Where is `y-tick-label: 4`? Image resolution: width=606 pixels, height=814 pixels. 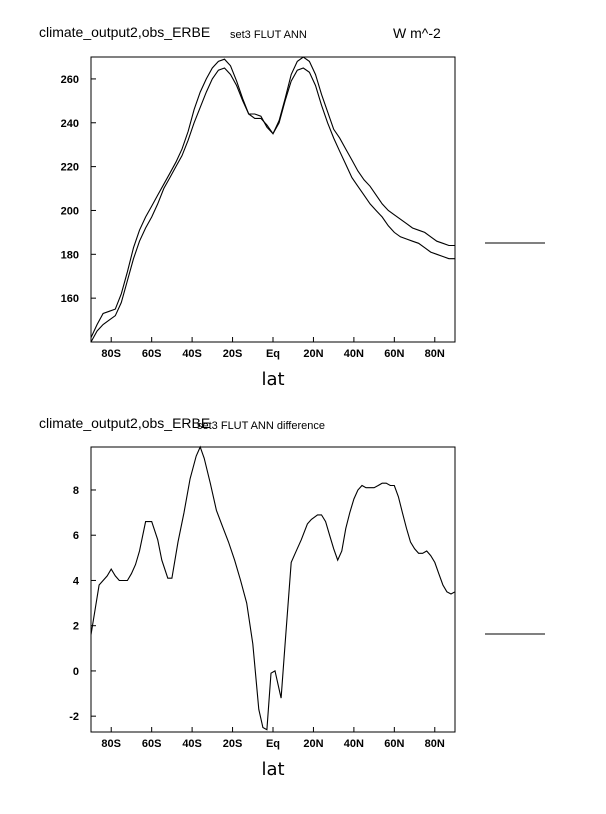 y-tick-label: 4 is located at coordinates (76, 581).